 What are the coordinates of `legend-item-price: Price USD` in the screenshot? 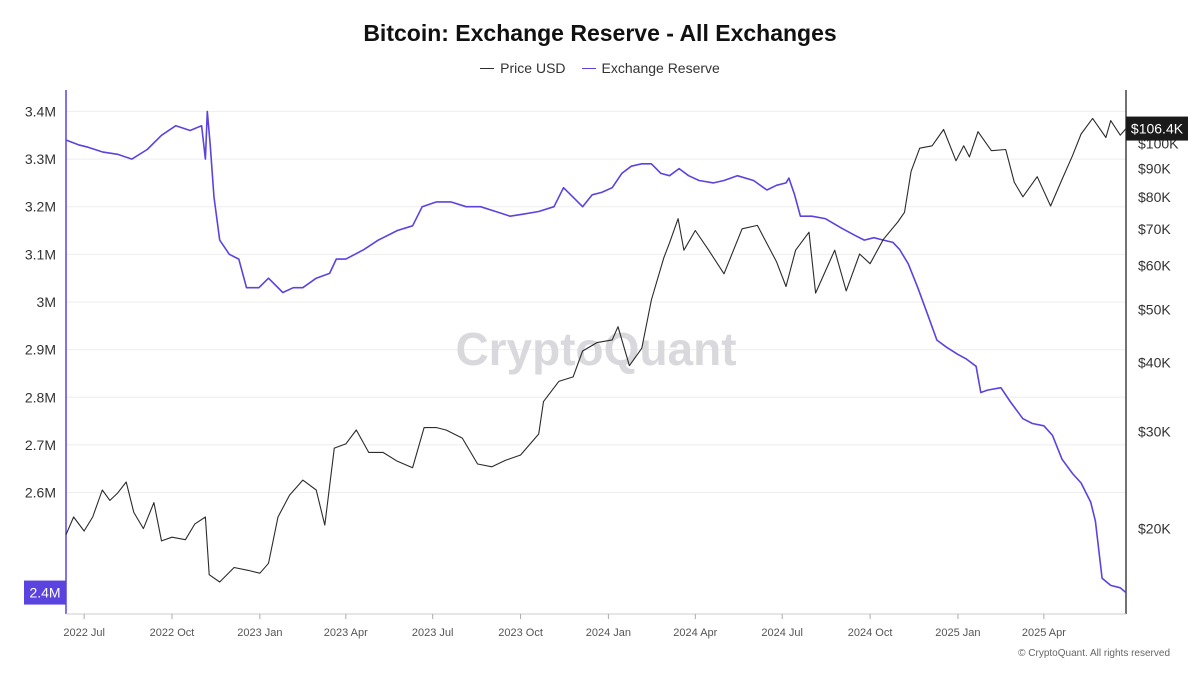 It's located at (523, 68).